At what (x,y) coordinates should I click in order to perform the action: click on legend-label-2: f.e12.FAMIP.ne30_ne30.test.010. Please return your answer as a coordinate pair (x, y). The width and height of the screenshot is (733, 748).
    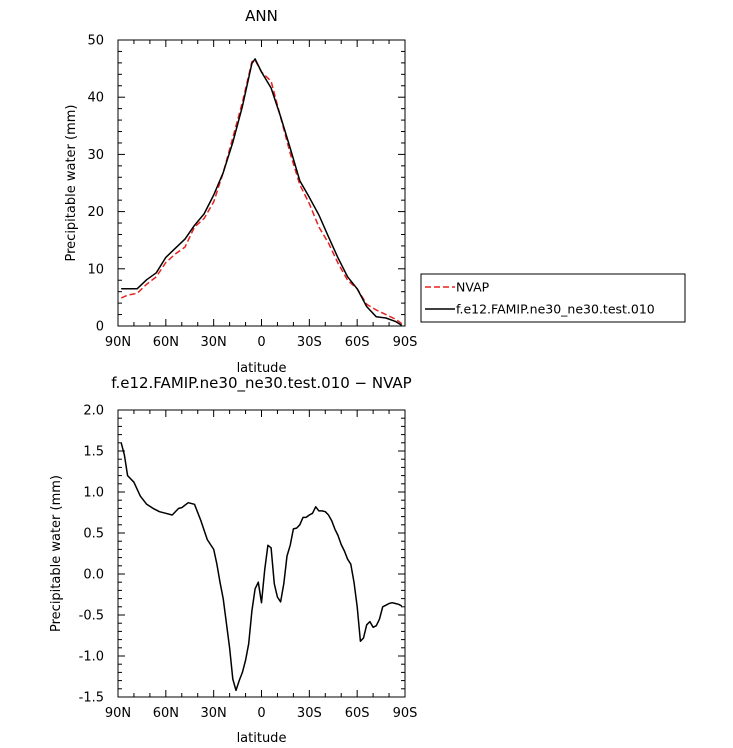
    Looking at the image, I should click on (555, 309).